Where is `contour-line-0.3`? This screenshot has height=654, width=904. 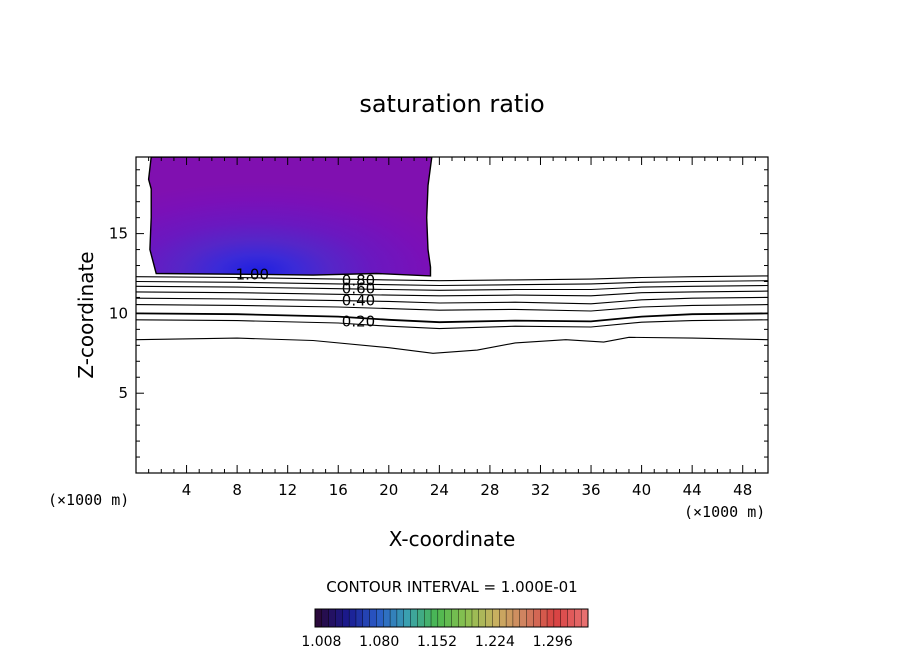 contour-line-0.3 is located at coordinates (452, 318).